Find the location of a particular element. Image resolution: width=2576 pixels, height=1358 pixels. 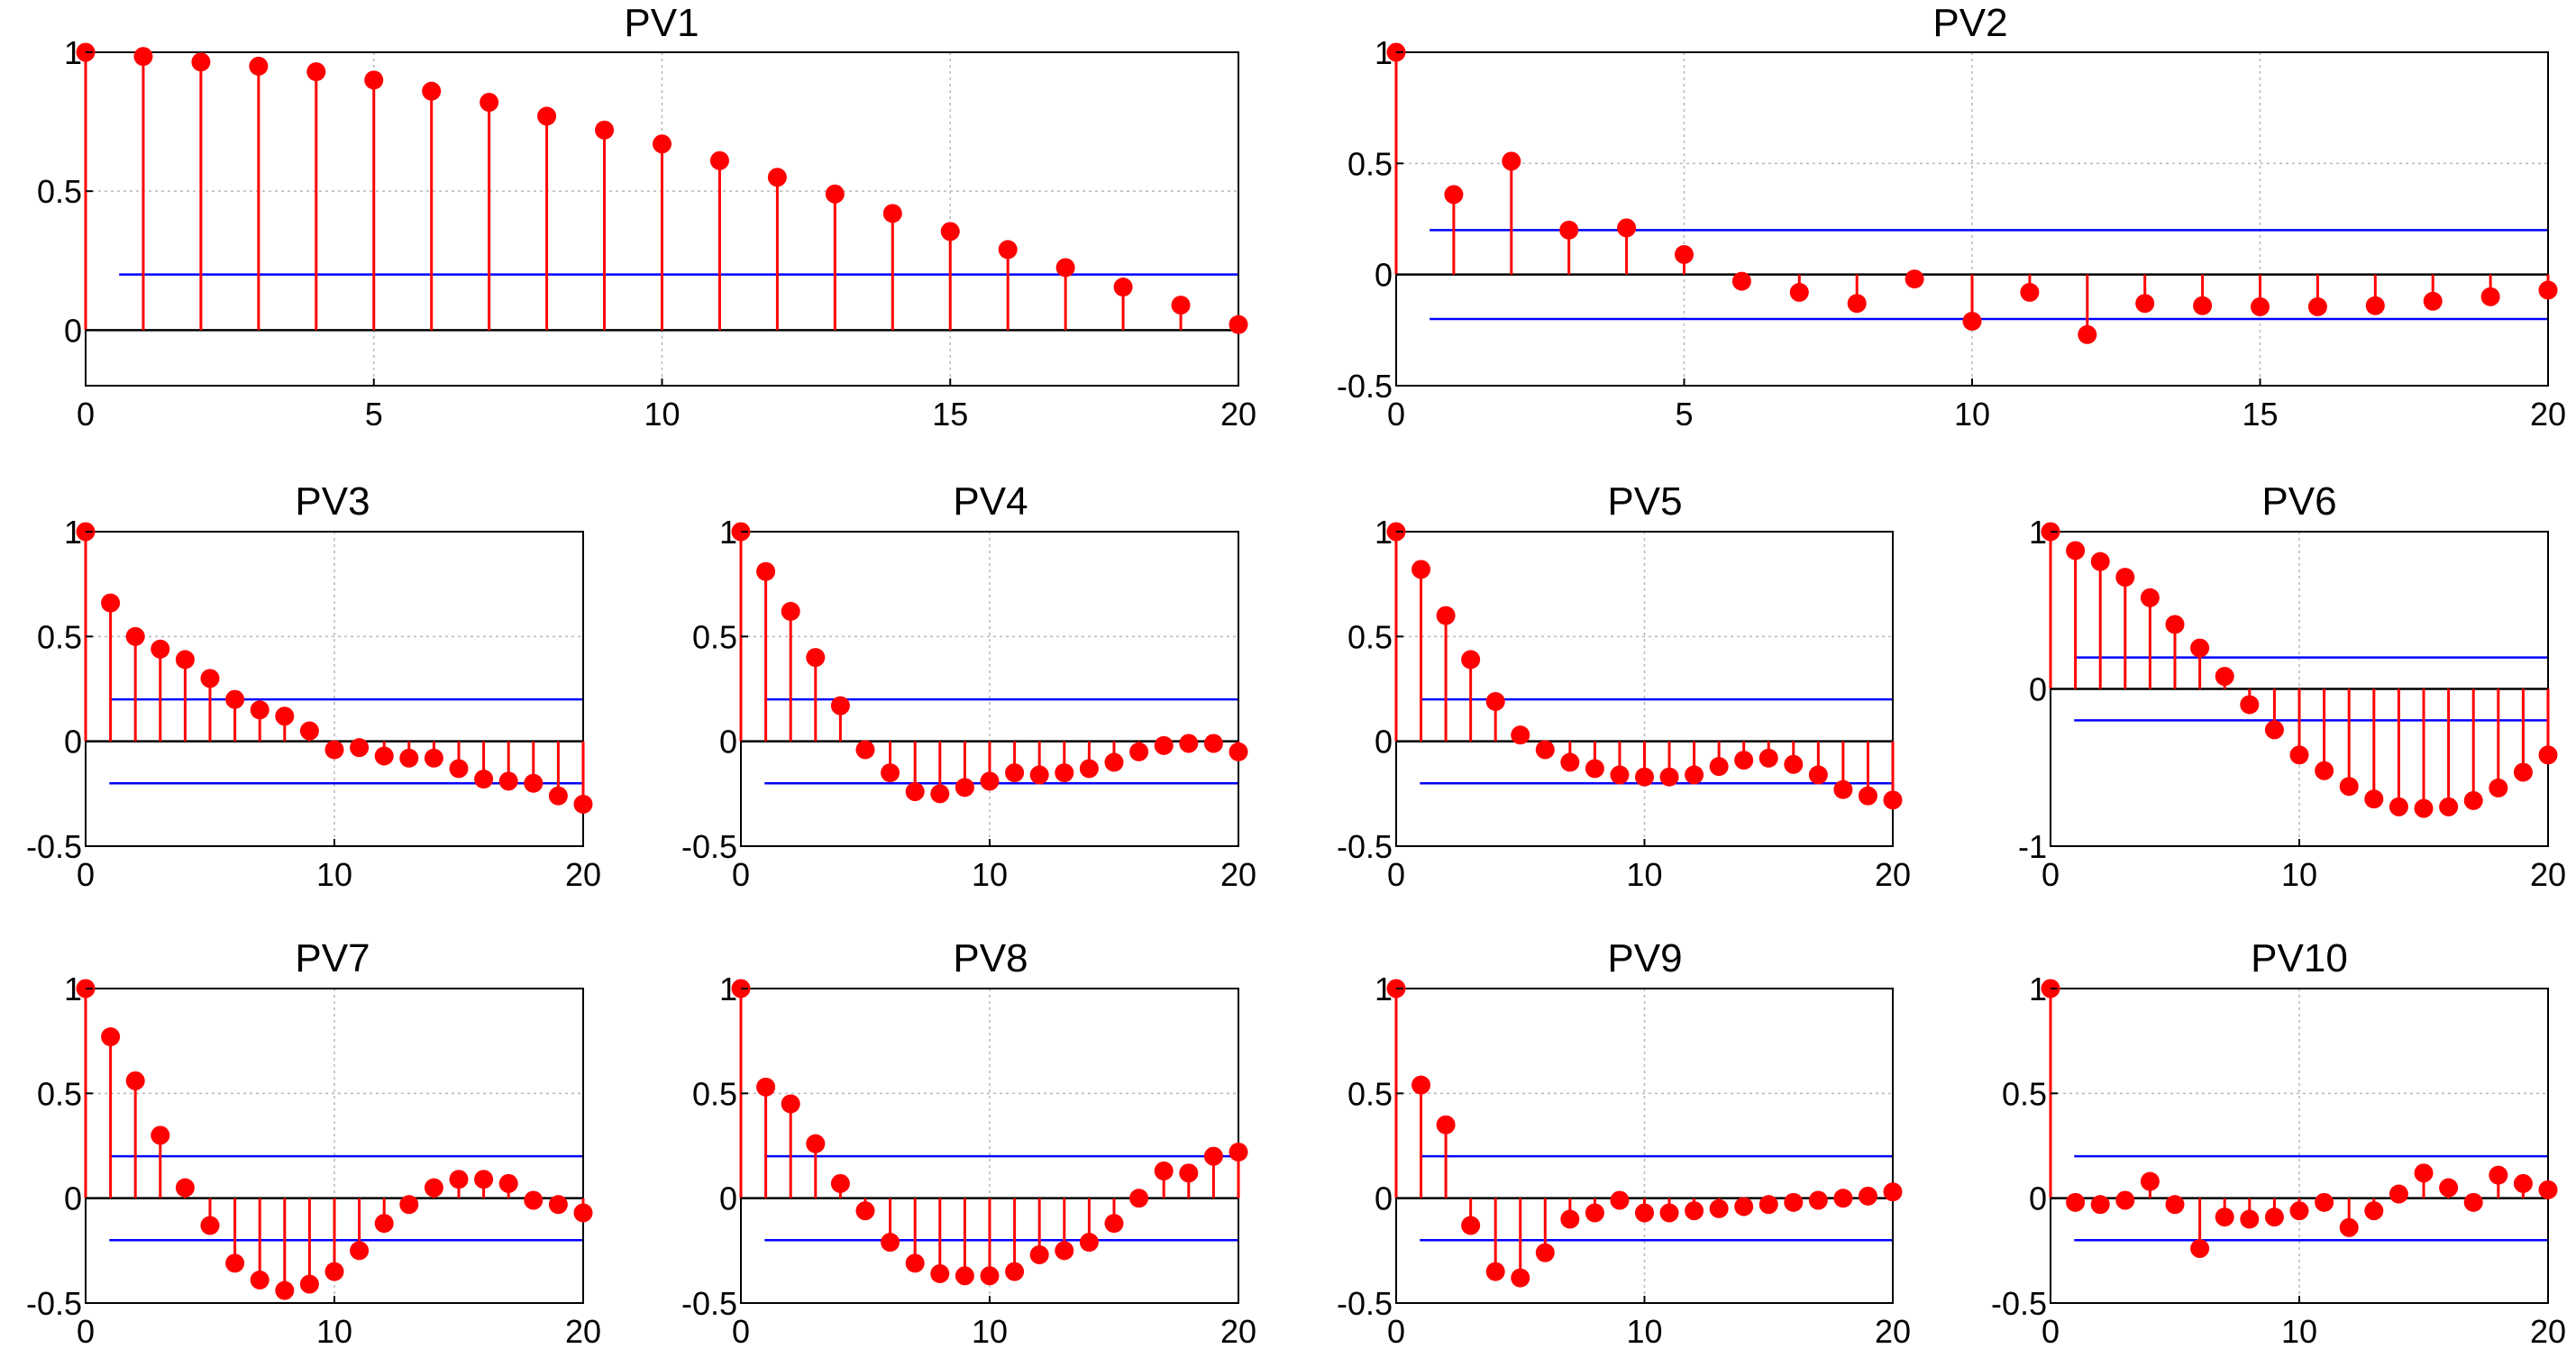

panel-title: PV10 is located at coordinates (2299, 958).